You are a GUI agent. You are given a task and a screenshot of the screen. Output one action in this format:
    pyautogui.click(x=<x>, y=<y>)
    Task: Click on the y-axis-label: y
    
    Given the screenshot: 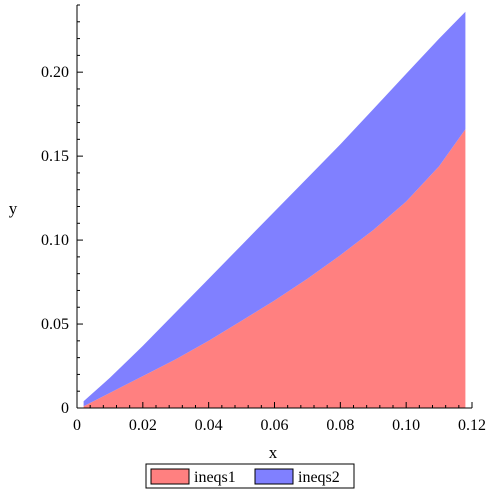 What is the action you would take?
    pyautogui.click(x=13, y=208)
    